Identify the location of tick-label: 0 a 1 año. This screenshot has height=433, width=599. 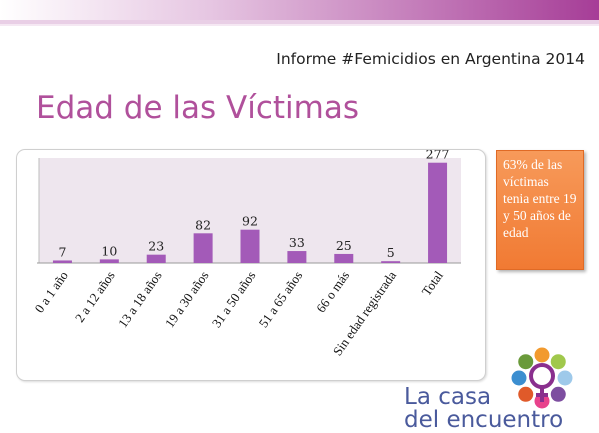
(50, 291).